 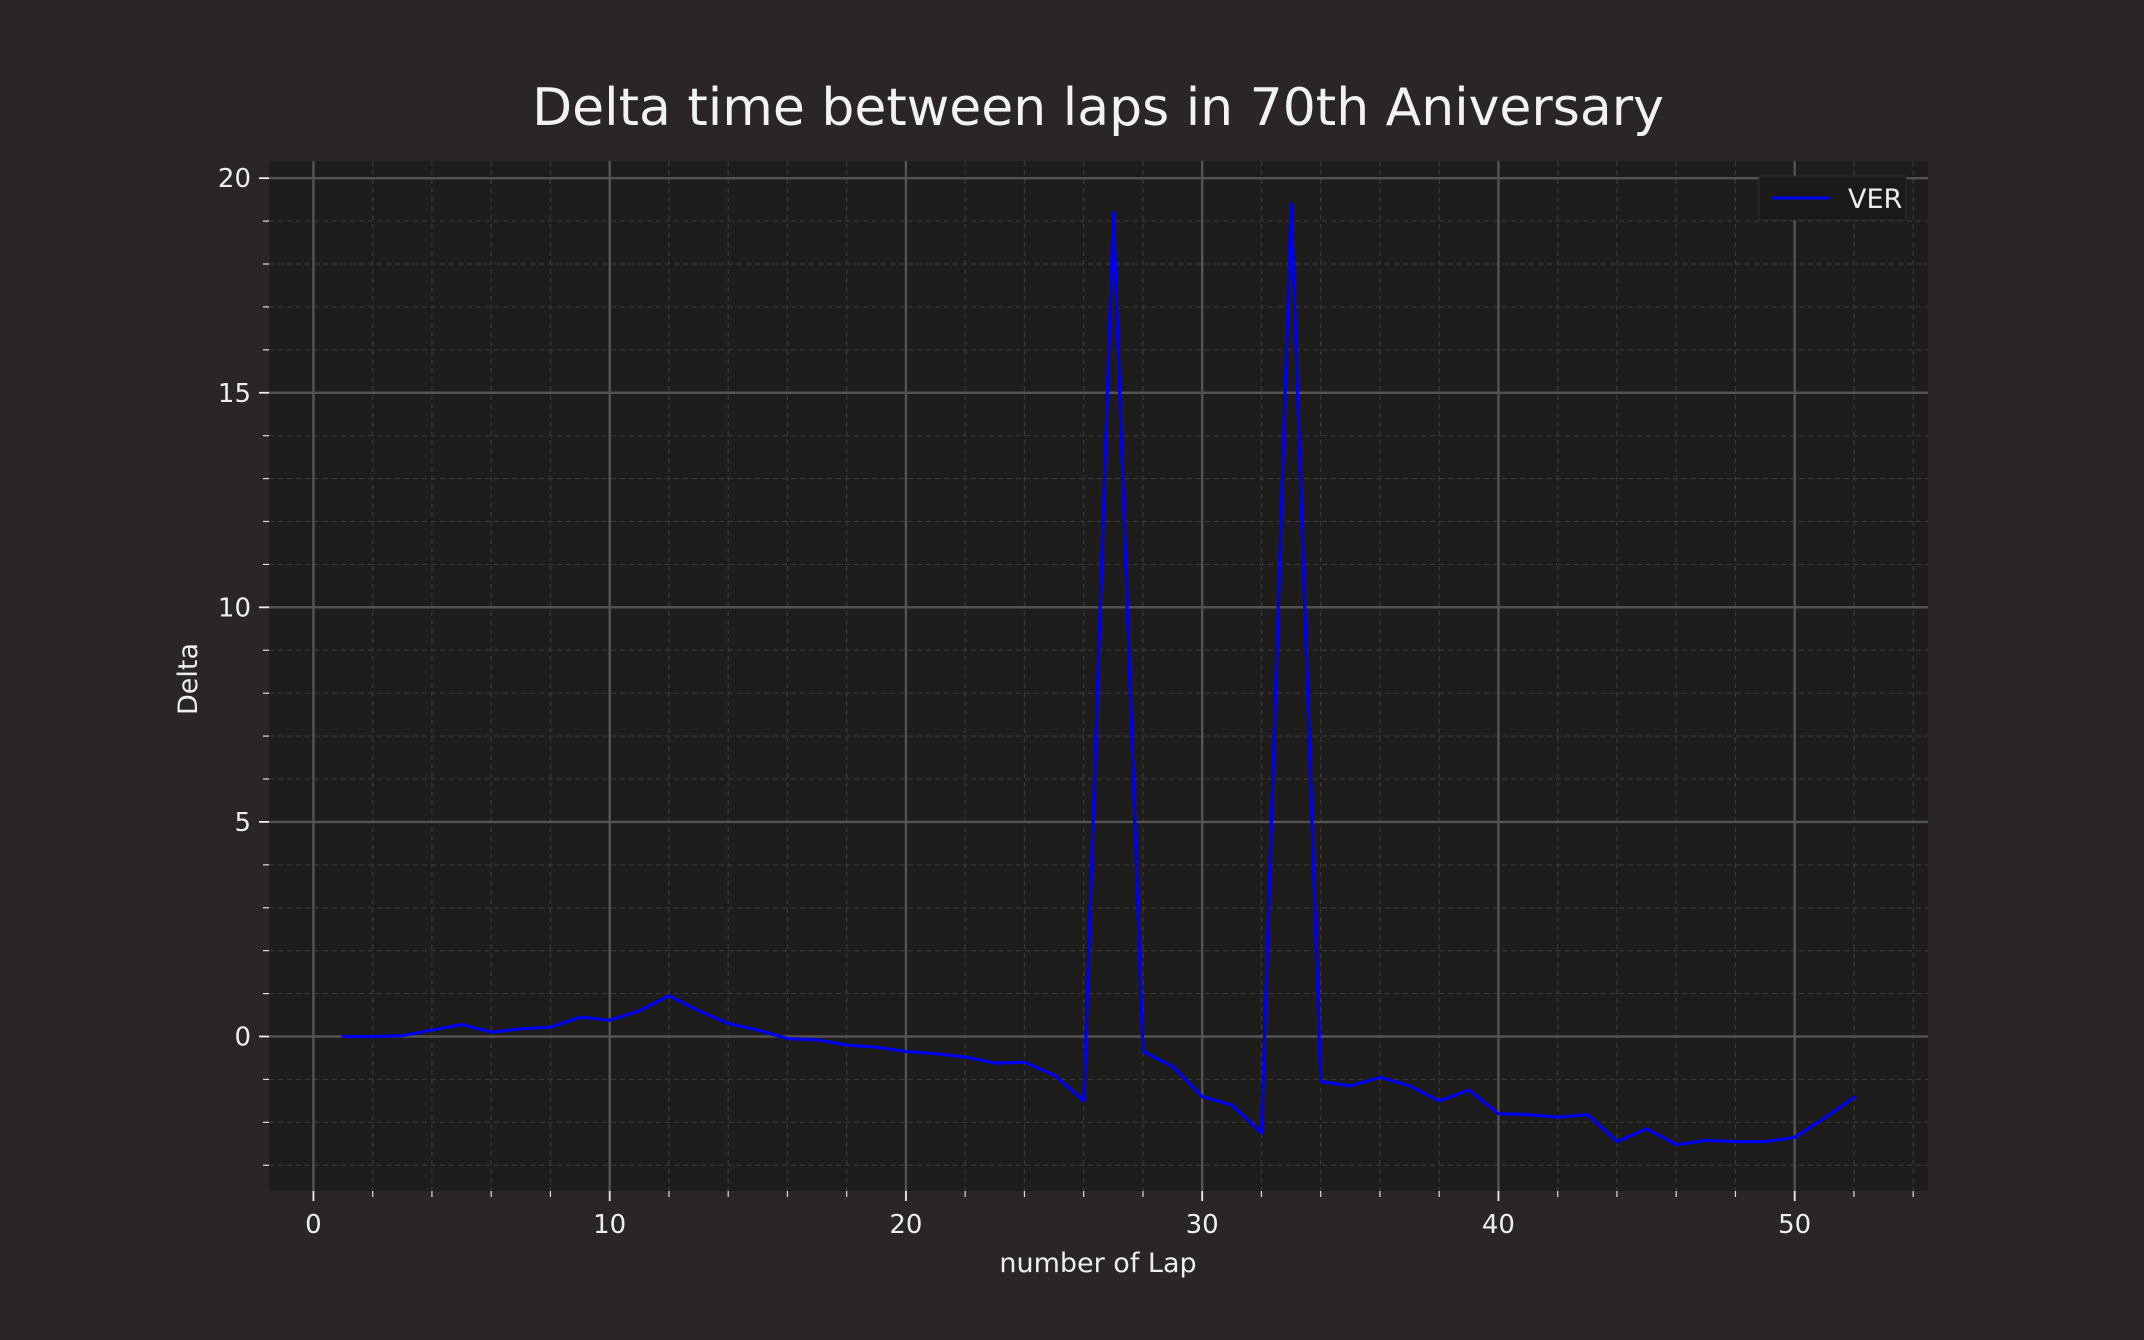 What do you see at coordinates (188, 679) in the screenshot?
I see `y-axis-label: Delta` at bounding box center [188, 679].